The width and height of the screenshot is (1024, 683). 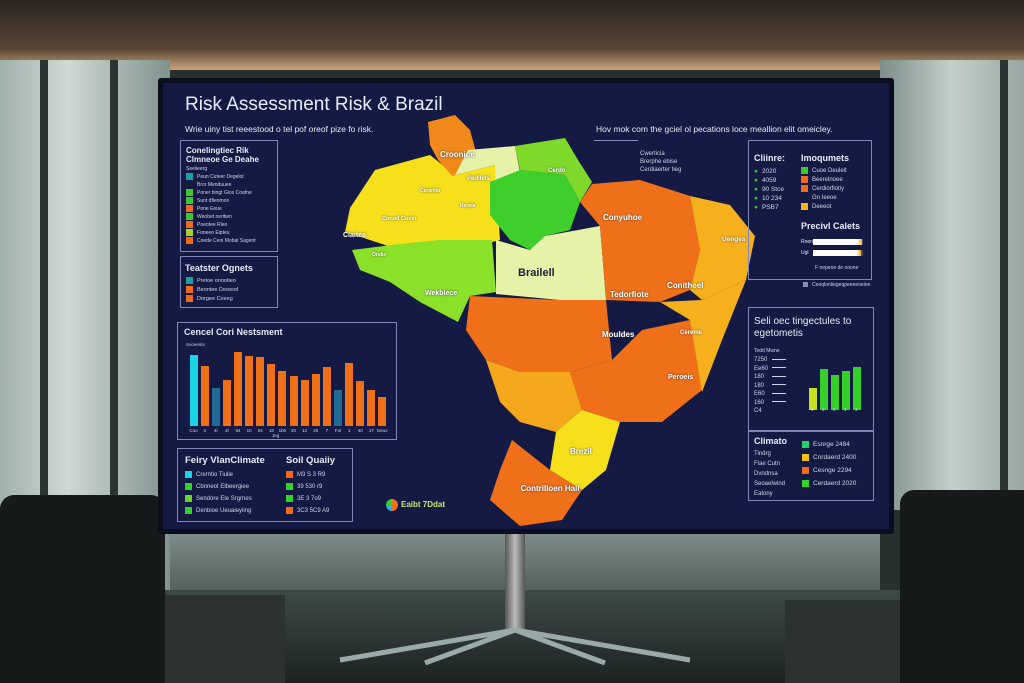 What do you see at coordinates (763, 494) in the screenshot?
I see `climate-legend-left-item: Eatony` at bounding box center [763, 494].